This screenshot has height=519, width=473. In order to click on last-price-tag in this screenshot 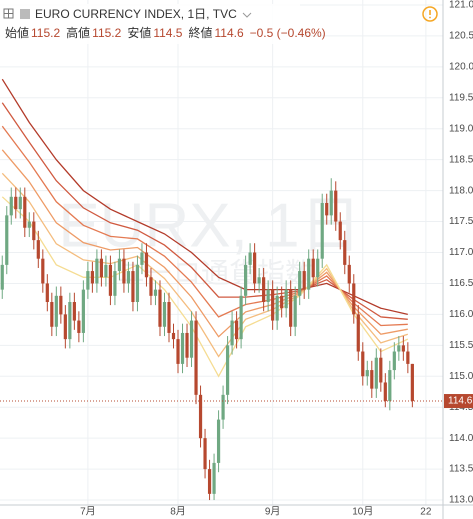, I will do `click(458, 401)`.